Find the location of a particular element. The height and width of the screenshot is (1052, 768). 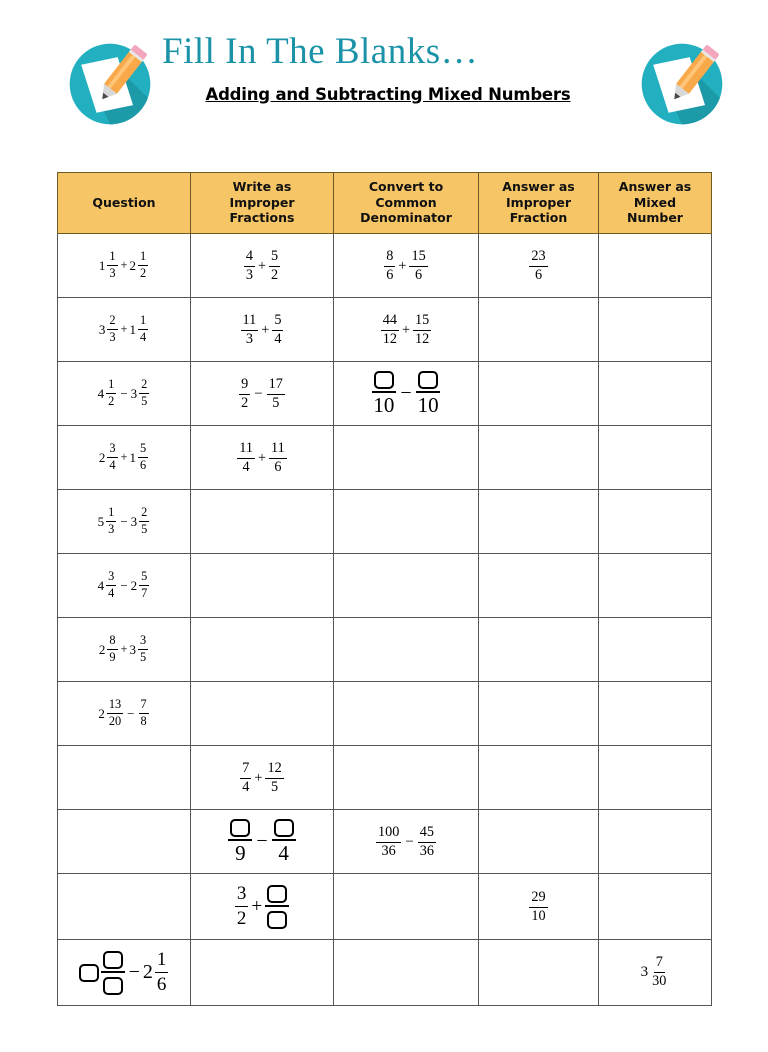

math-expression: 4 1 2 − 3 2 5 is located at coordinates (124, 393).